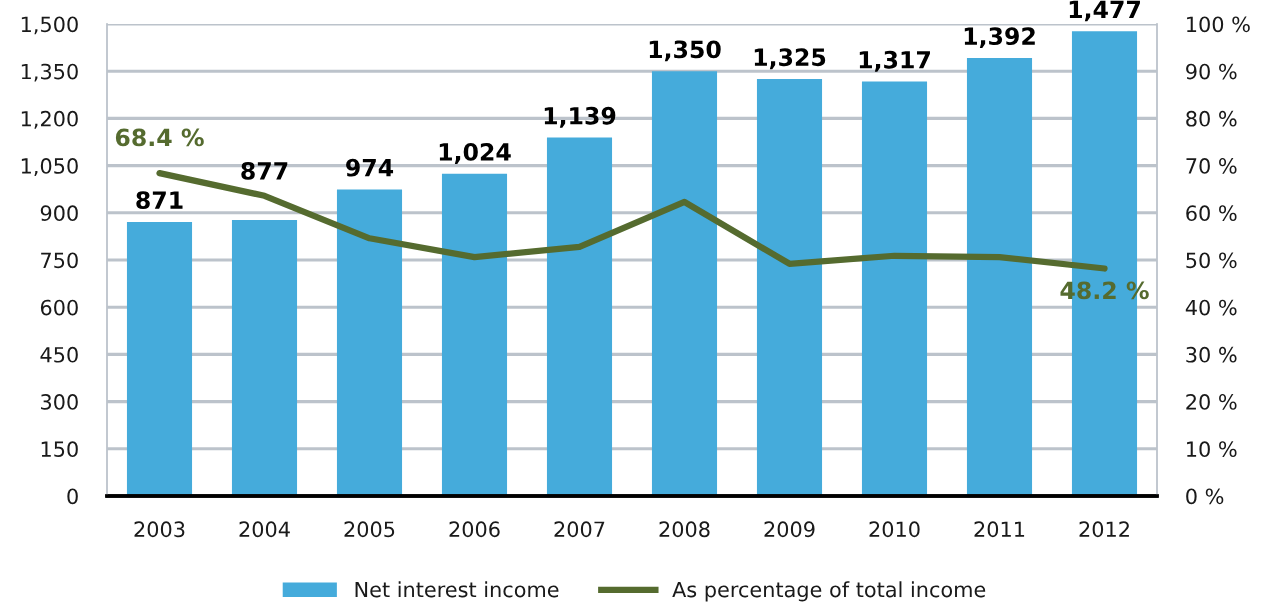  What do you see at coordinates (475, 153) in the screenshot?
I see `data-label: 1,024` at bounding box center [475, 153].